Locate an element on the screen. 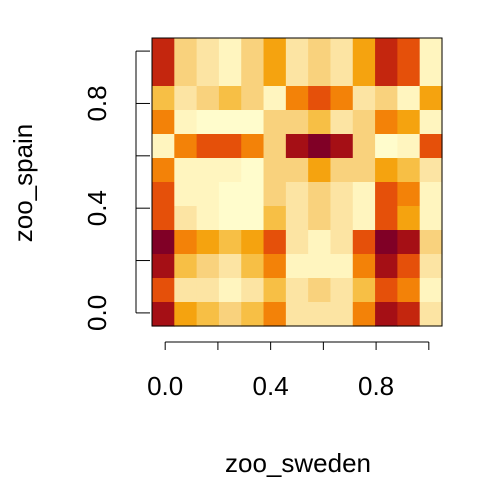 The width and height of the screenshot is (480, 480). y-axis-label: zoo_spain is located at coordinates (23, 183).